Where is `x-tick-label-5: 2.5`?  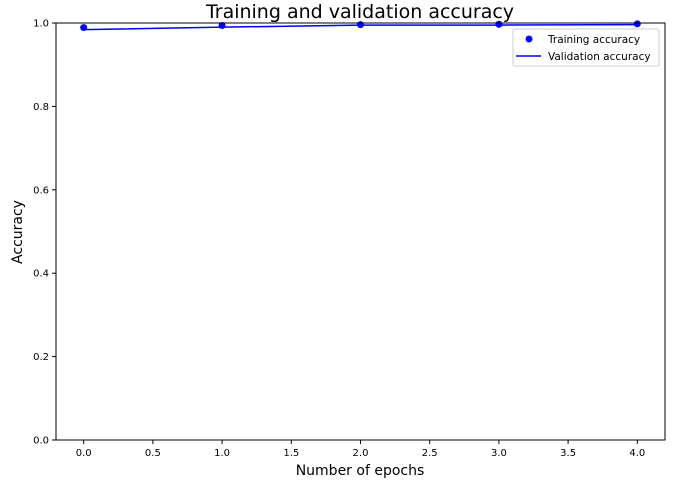 x-tick-label-5: 2.5 is located at coordinates (430, 453).